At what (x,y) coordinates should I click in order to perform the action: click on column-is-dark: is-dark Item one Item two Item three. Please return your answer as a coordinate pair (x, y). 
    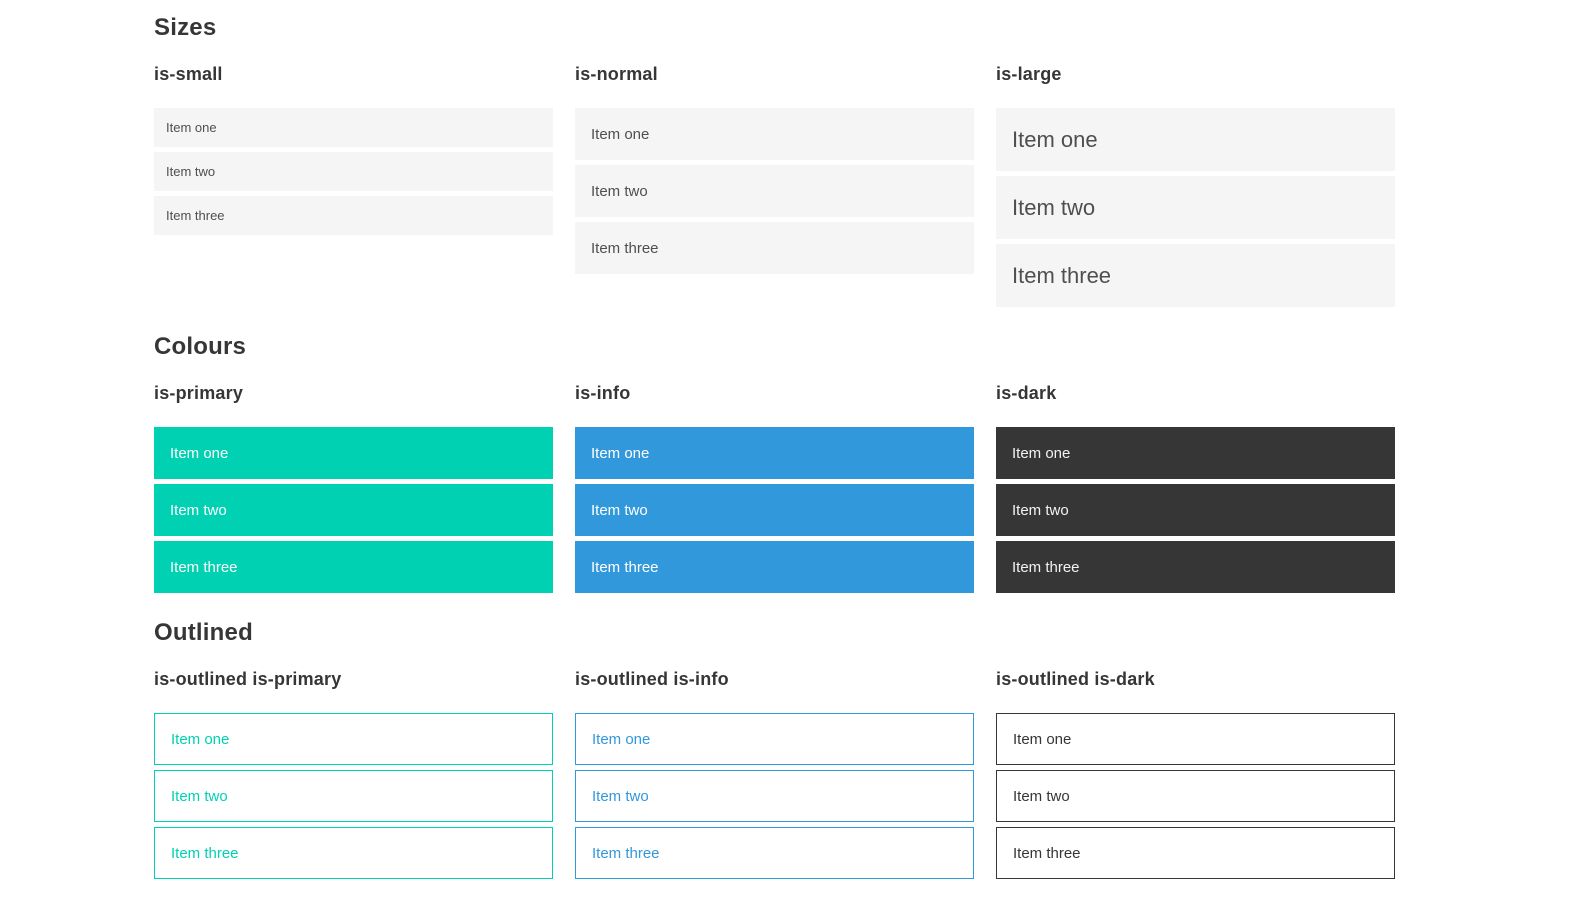
    Looking at the image, I should click on (1195, 488).